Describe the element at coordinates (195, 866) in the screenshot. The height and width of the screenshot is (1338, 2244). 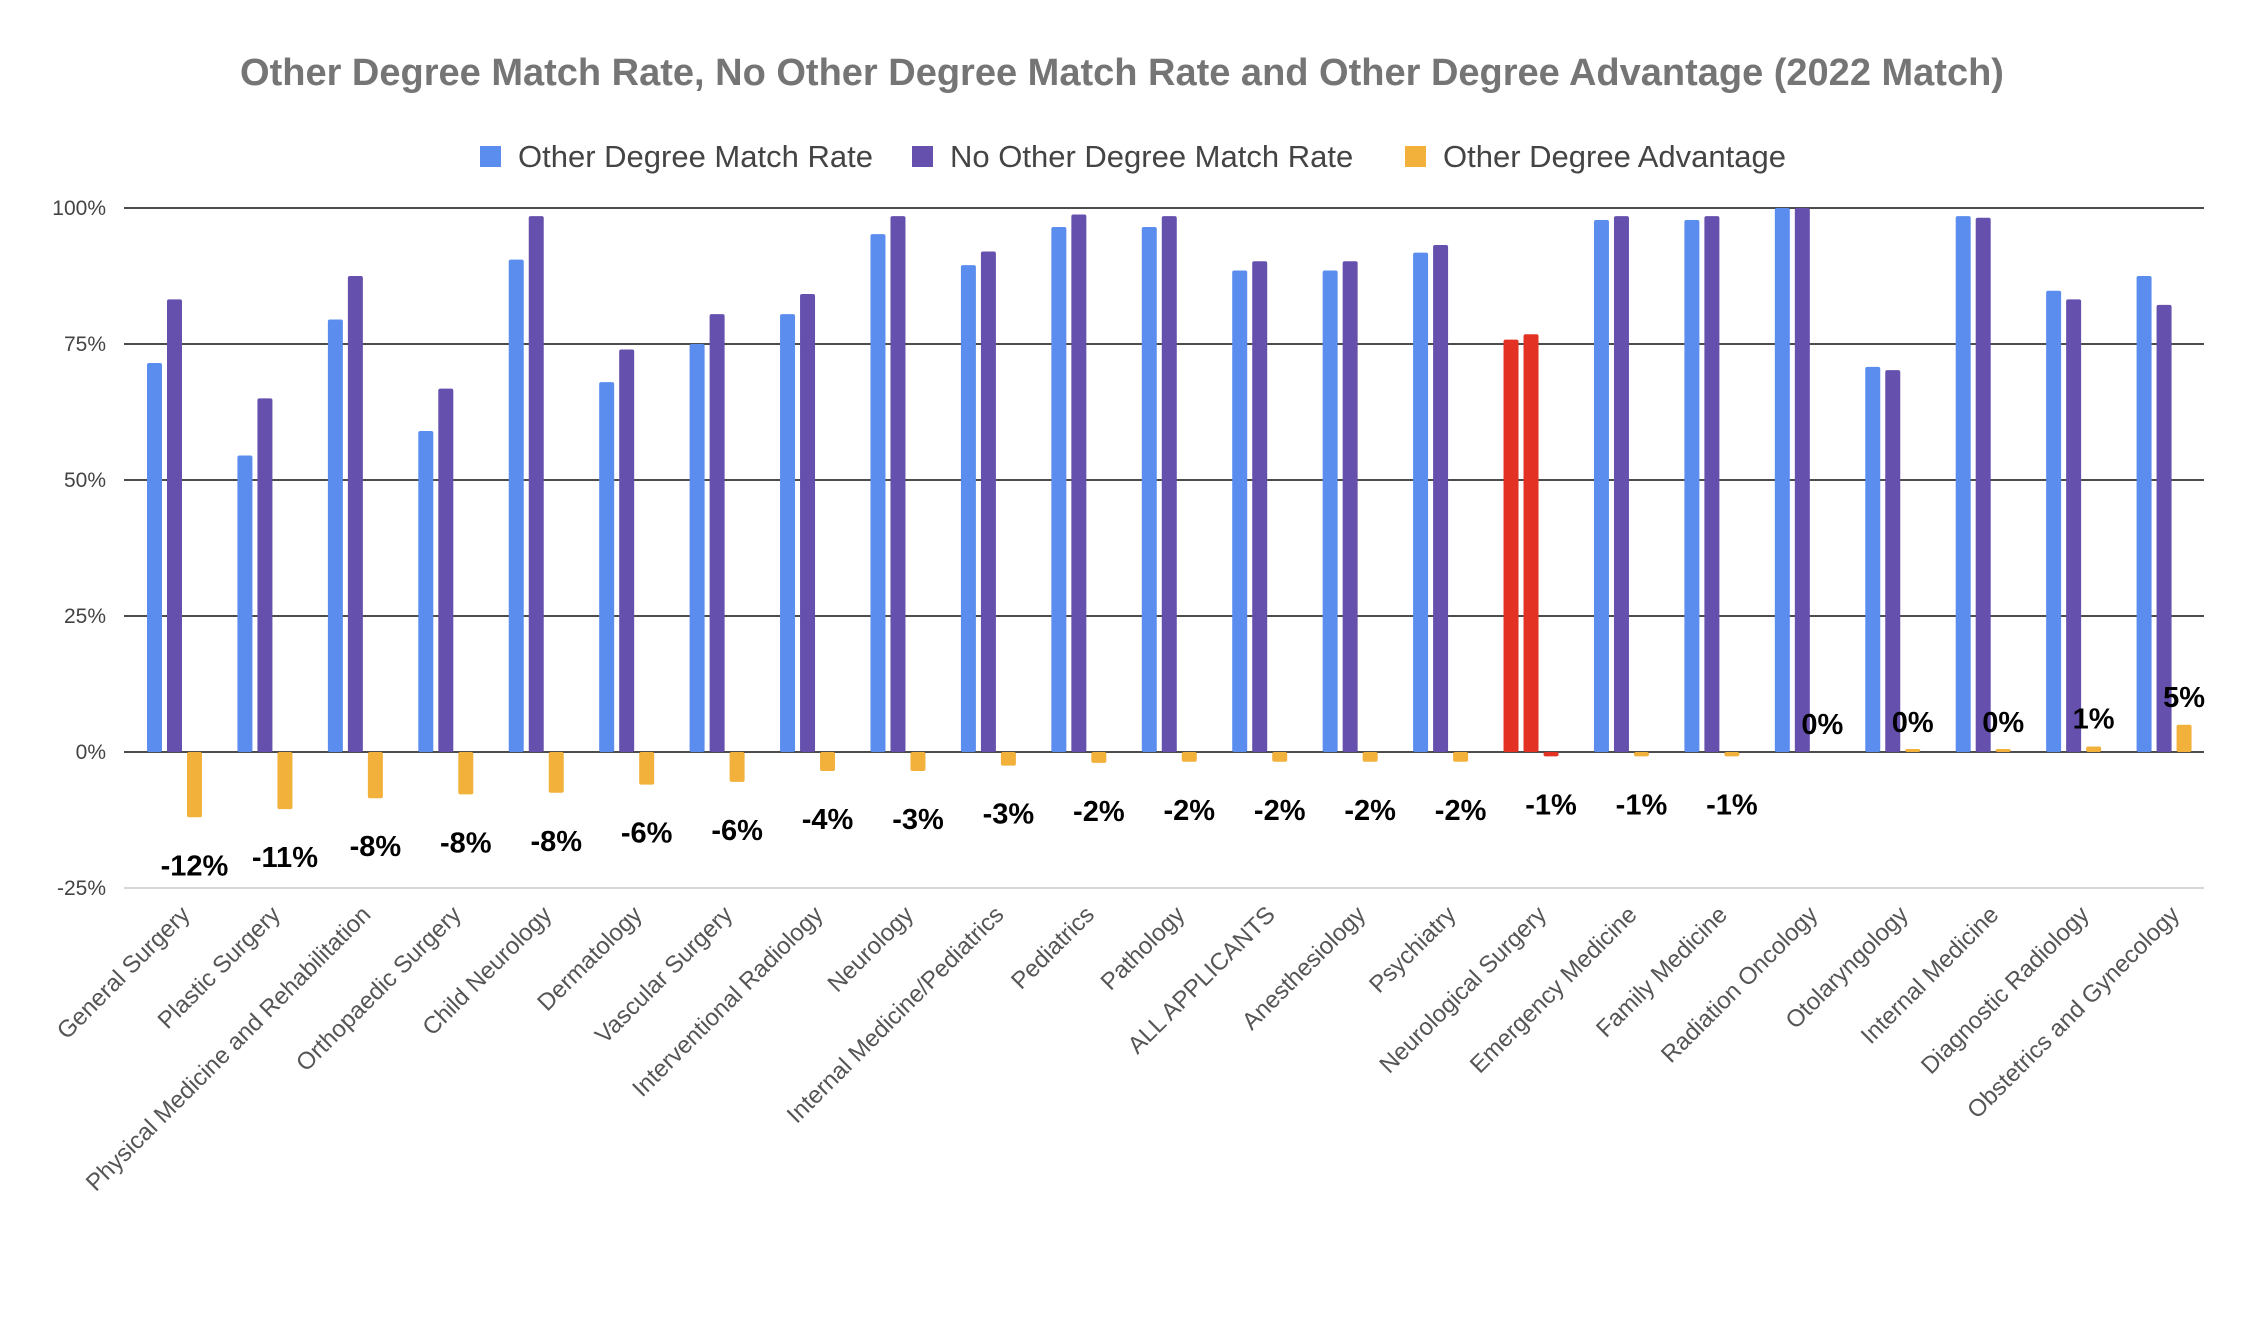
I see `data-label: -12%` at that location.